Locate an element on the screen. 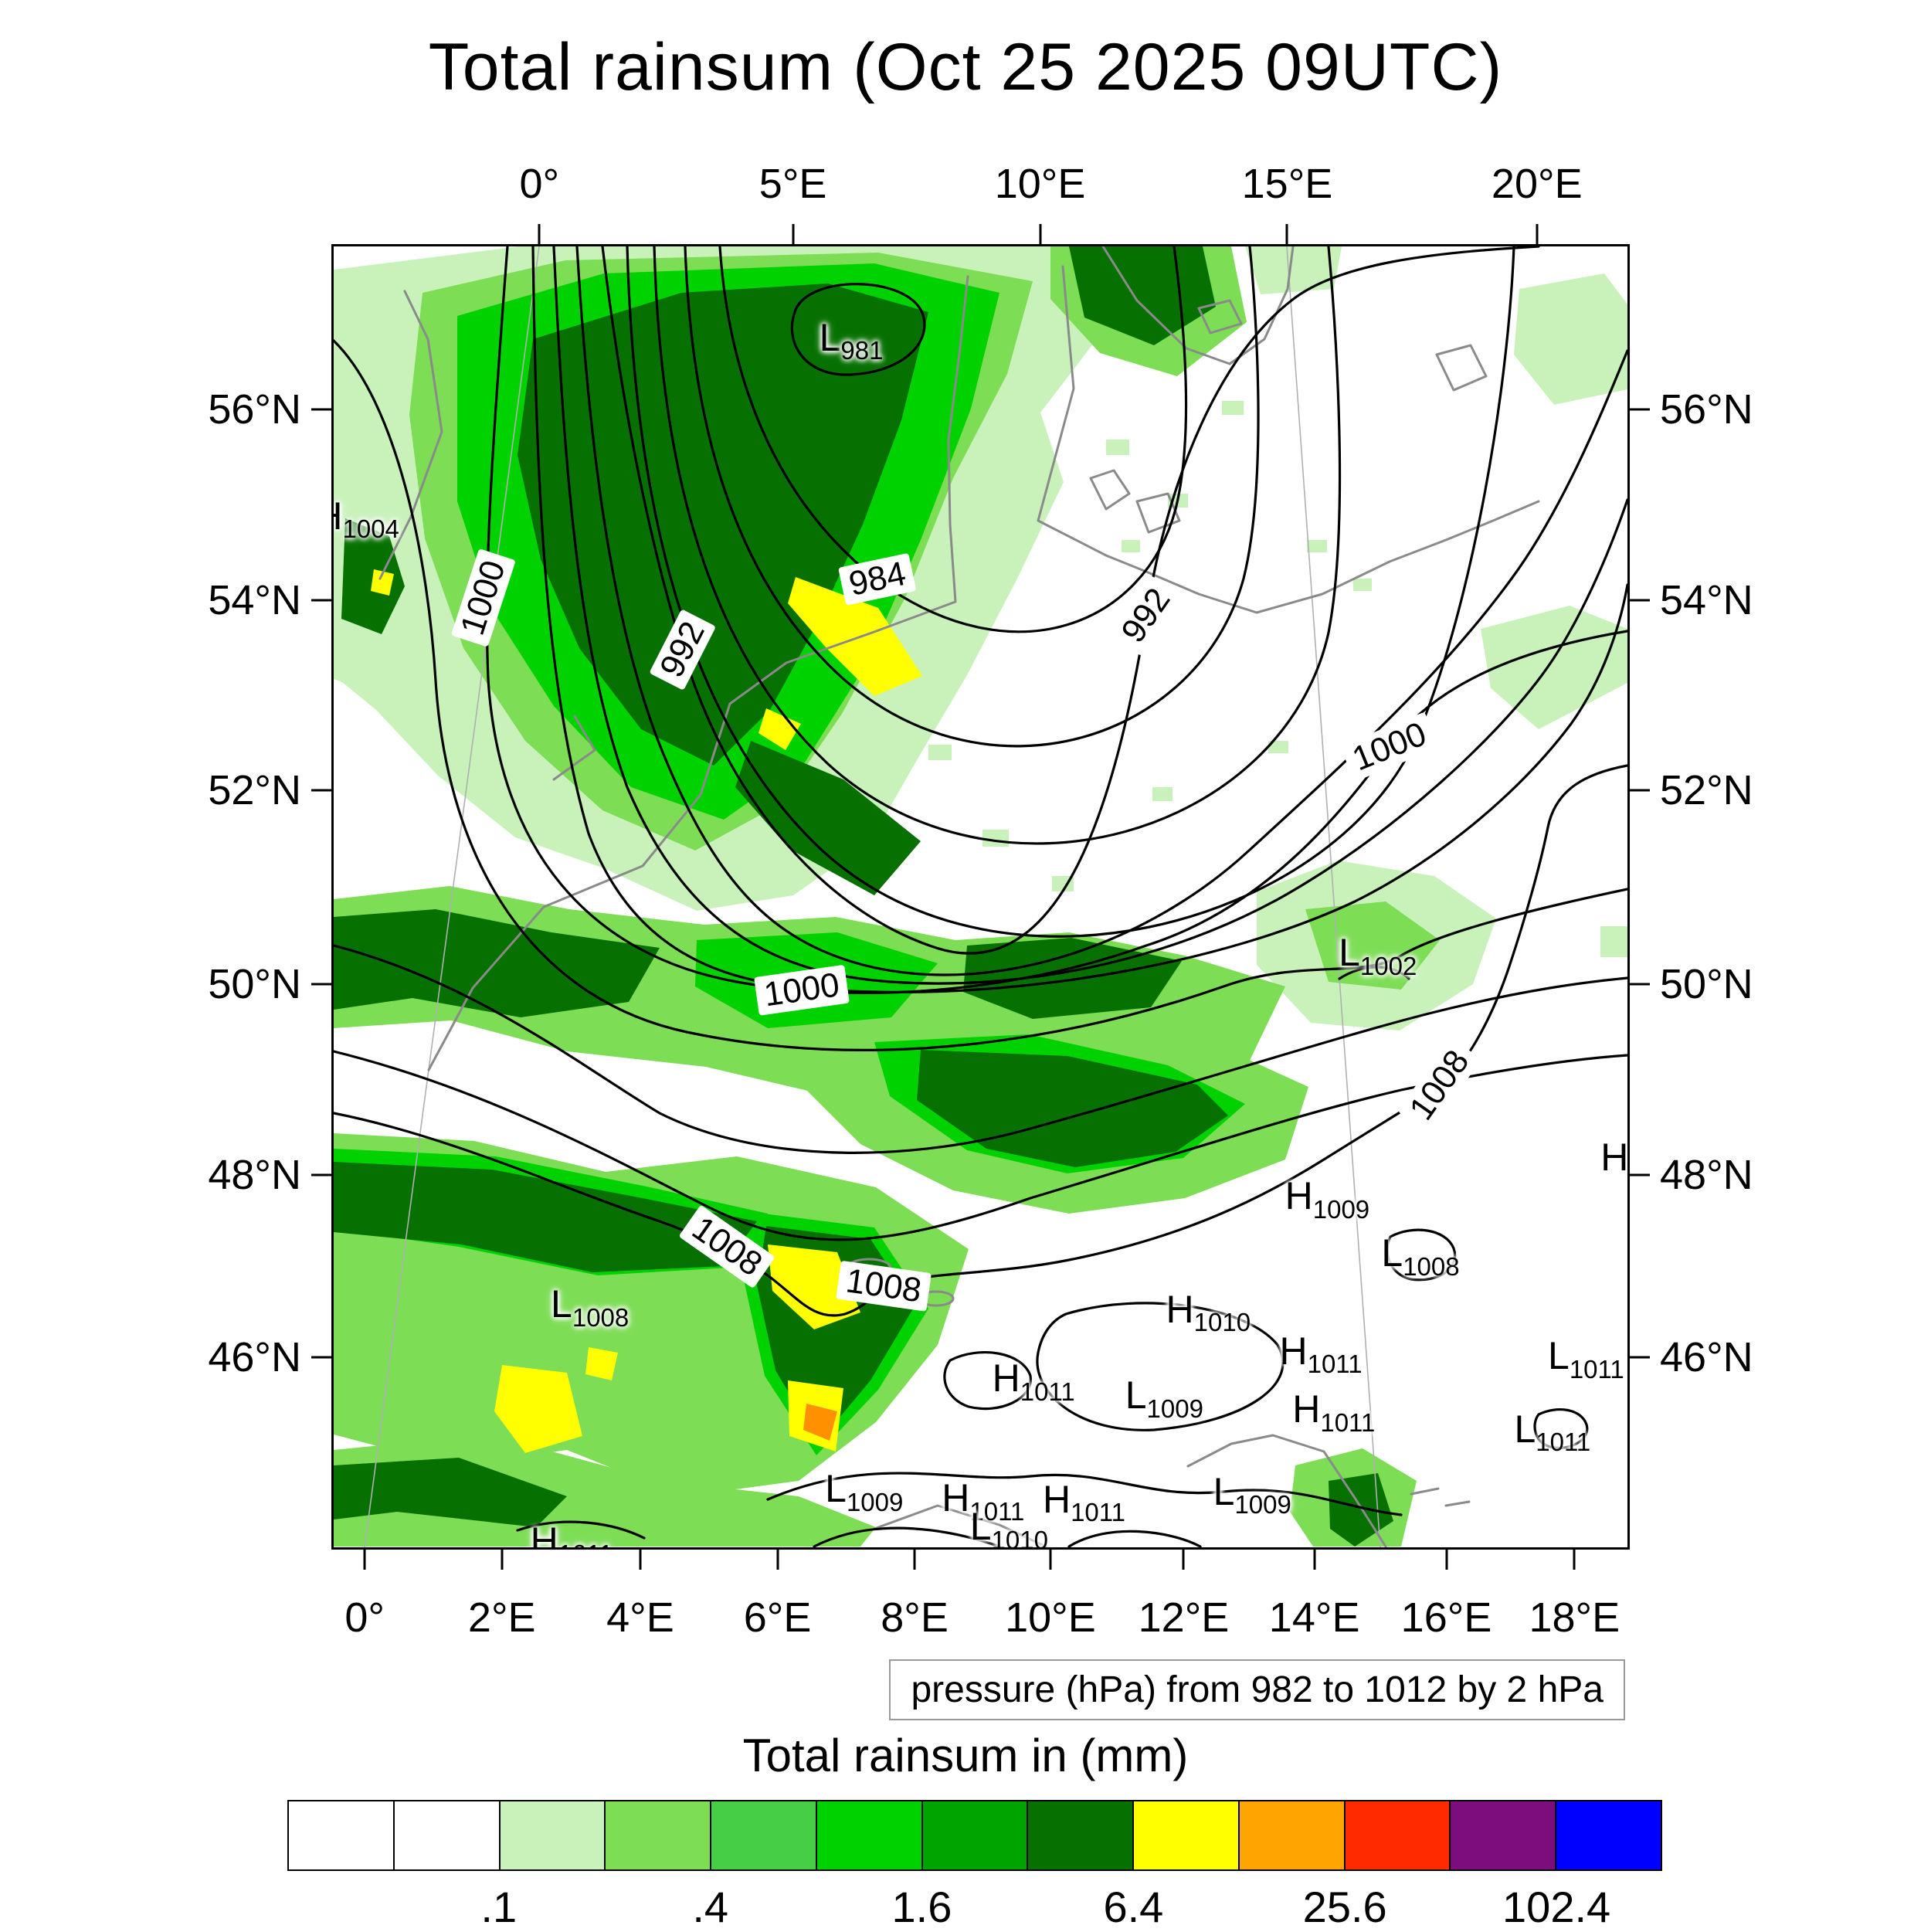  axis-label-right: 50°N is located at coordinates (1706, 984).